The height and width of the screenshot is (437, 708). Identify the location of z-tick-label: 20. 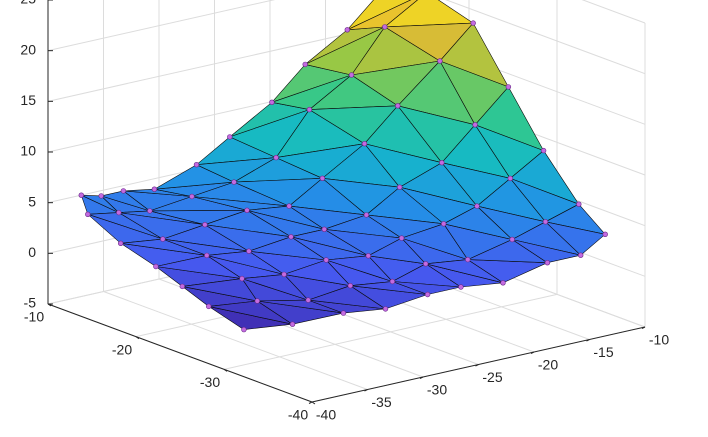
(28, 49).